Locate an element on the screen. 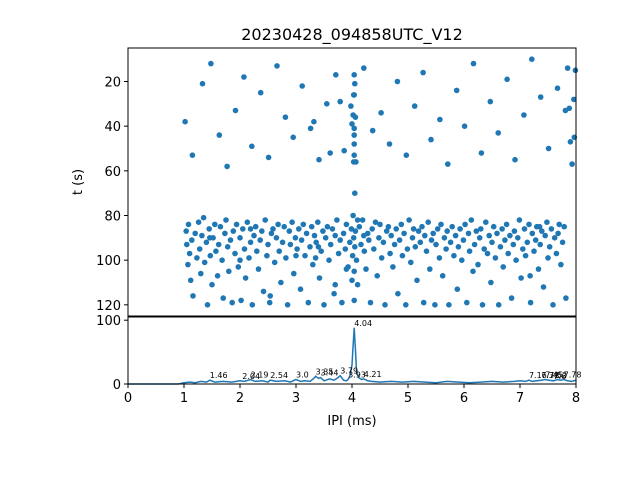  ipi-x-ticks: 0 1 2 3 4 5 6 7 8 is located at coordinates (352, 395).